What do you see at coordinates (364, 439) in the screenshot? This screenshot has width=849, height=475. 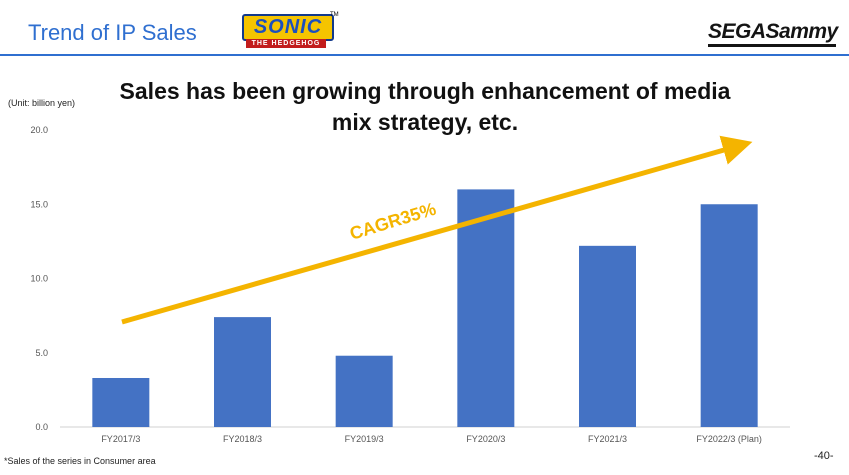 I see `x-tick-label: FY2019/3` at bounding box center [364, 439].